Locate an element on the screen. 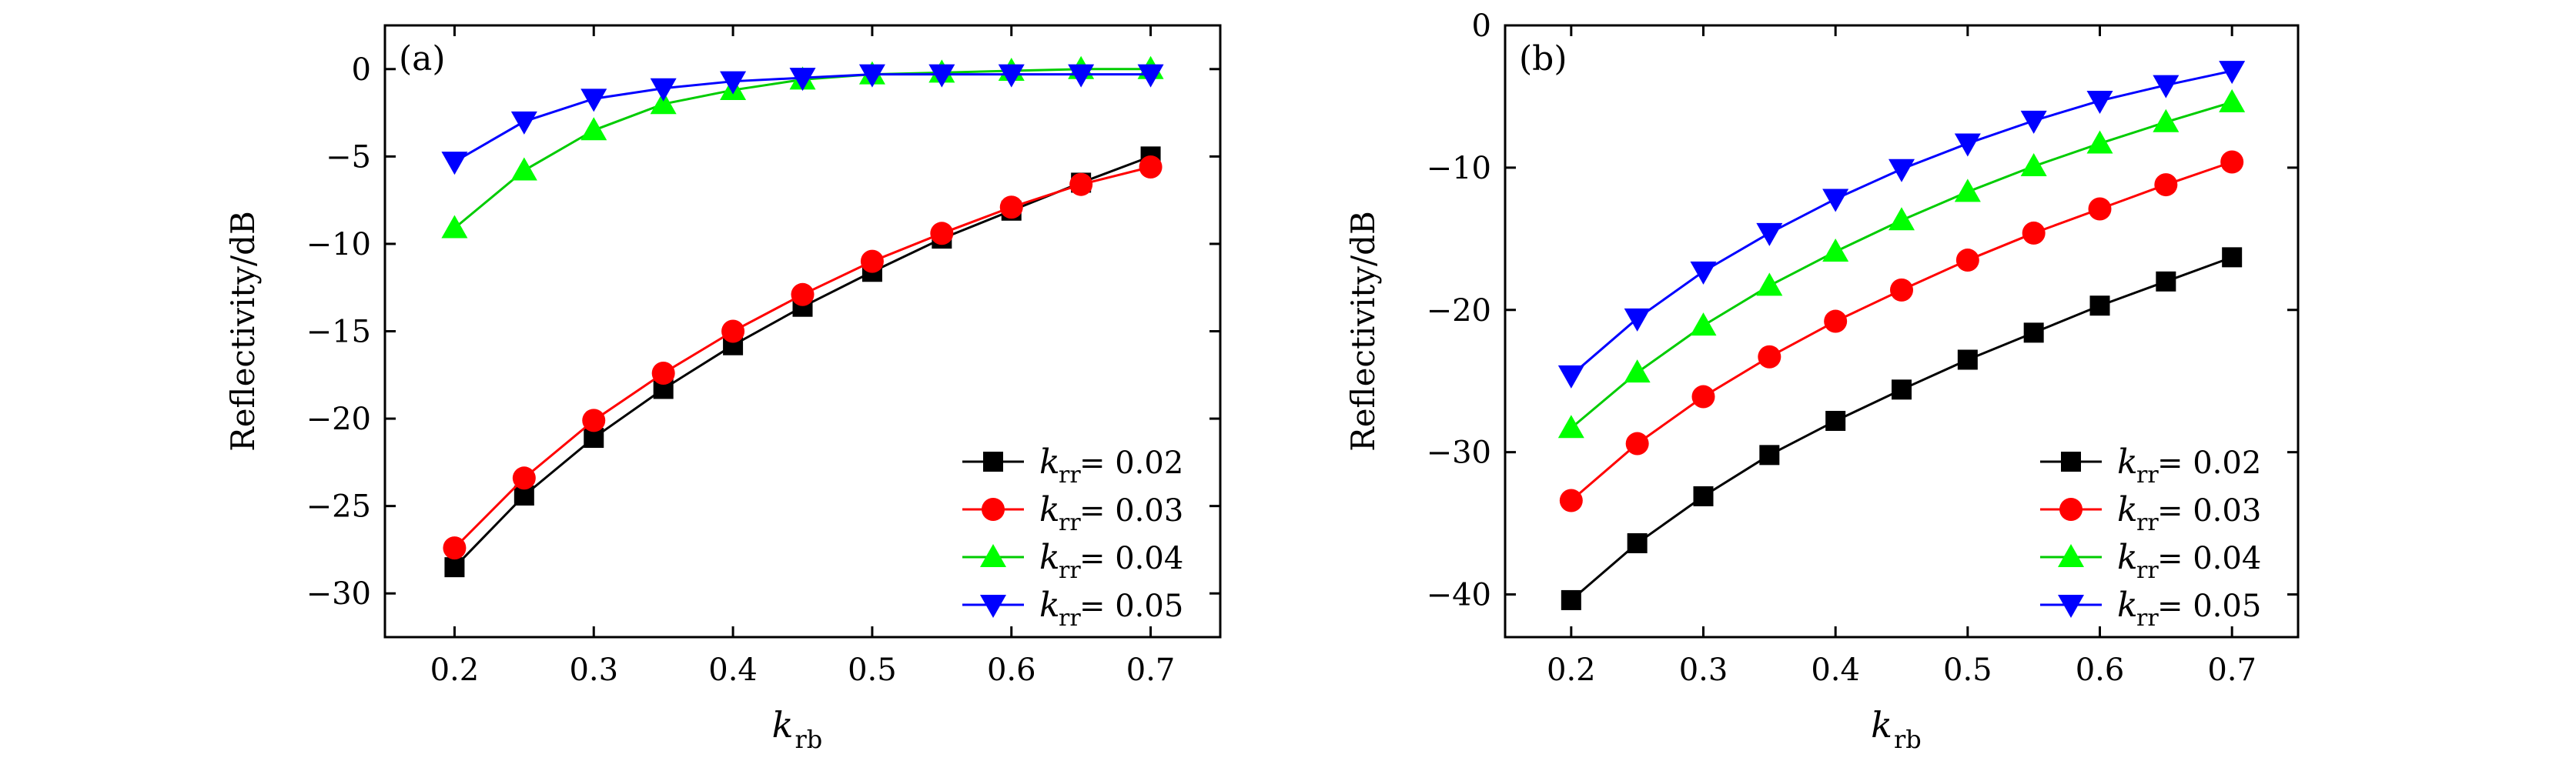 Image resolution: width=2576 pixels, height=761 pixels. legend-label-val: = 0.02 is located at coordinates (2209, 463).